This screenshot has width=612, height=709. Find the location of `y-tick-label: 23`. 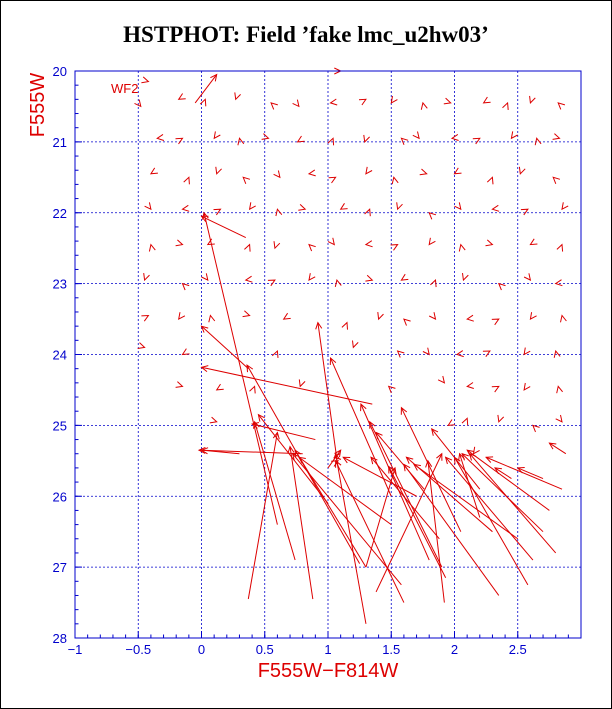

y-tick-label: 23 is located at coordinates (60, 284).